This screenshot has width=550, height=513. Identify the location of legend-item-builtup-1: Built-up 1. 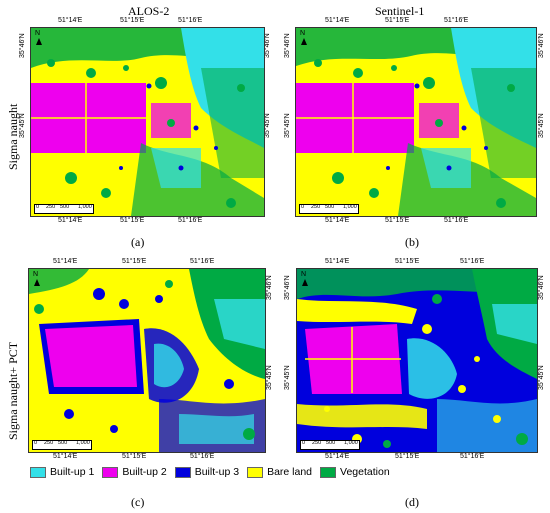
(62, 472).